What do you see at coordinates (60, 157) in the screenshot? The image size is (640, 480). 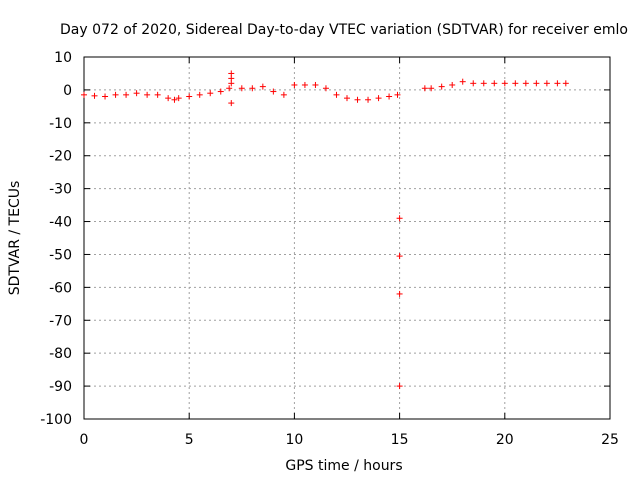 I see `y-tick-label: -20` at bounding box center [60, 157].